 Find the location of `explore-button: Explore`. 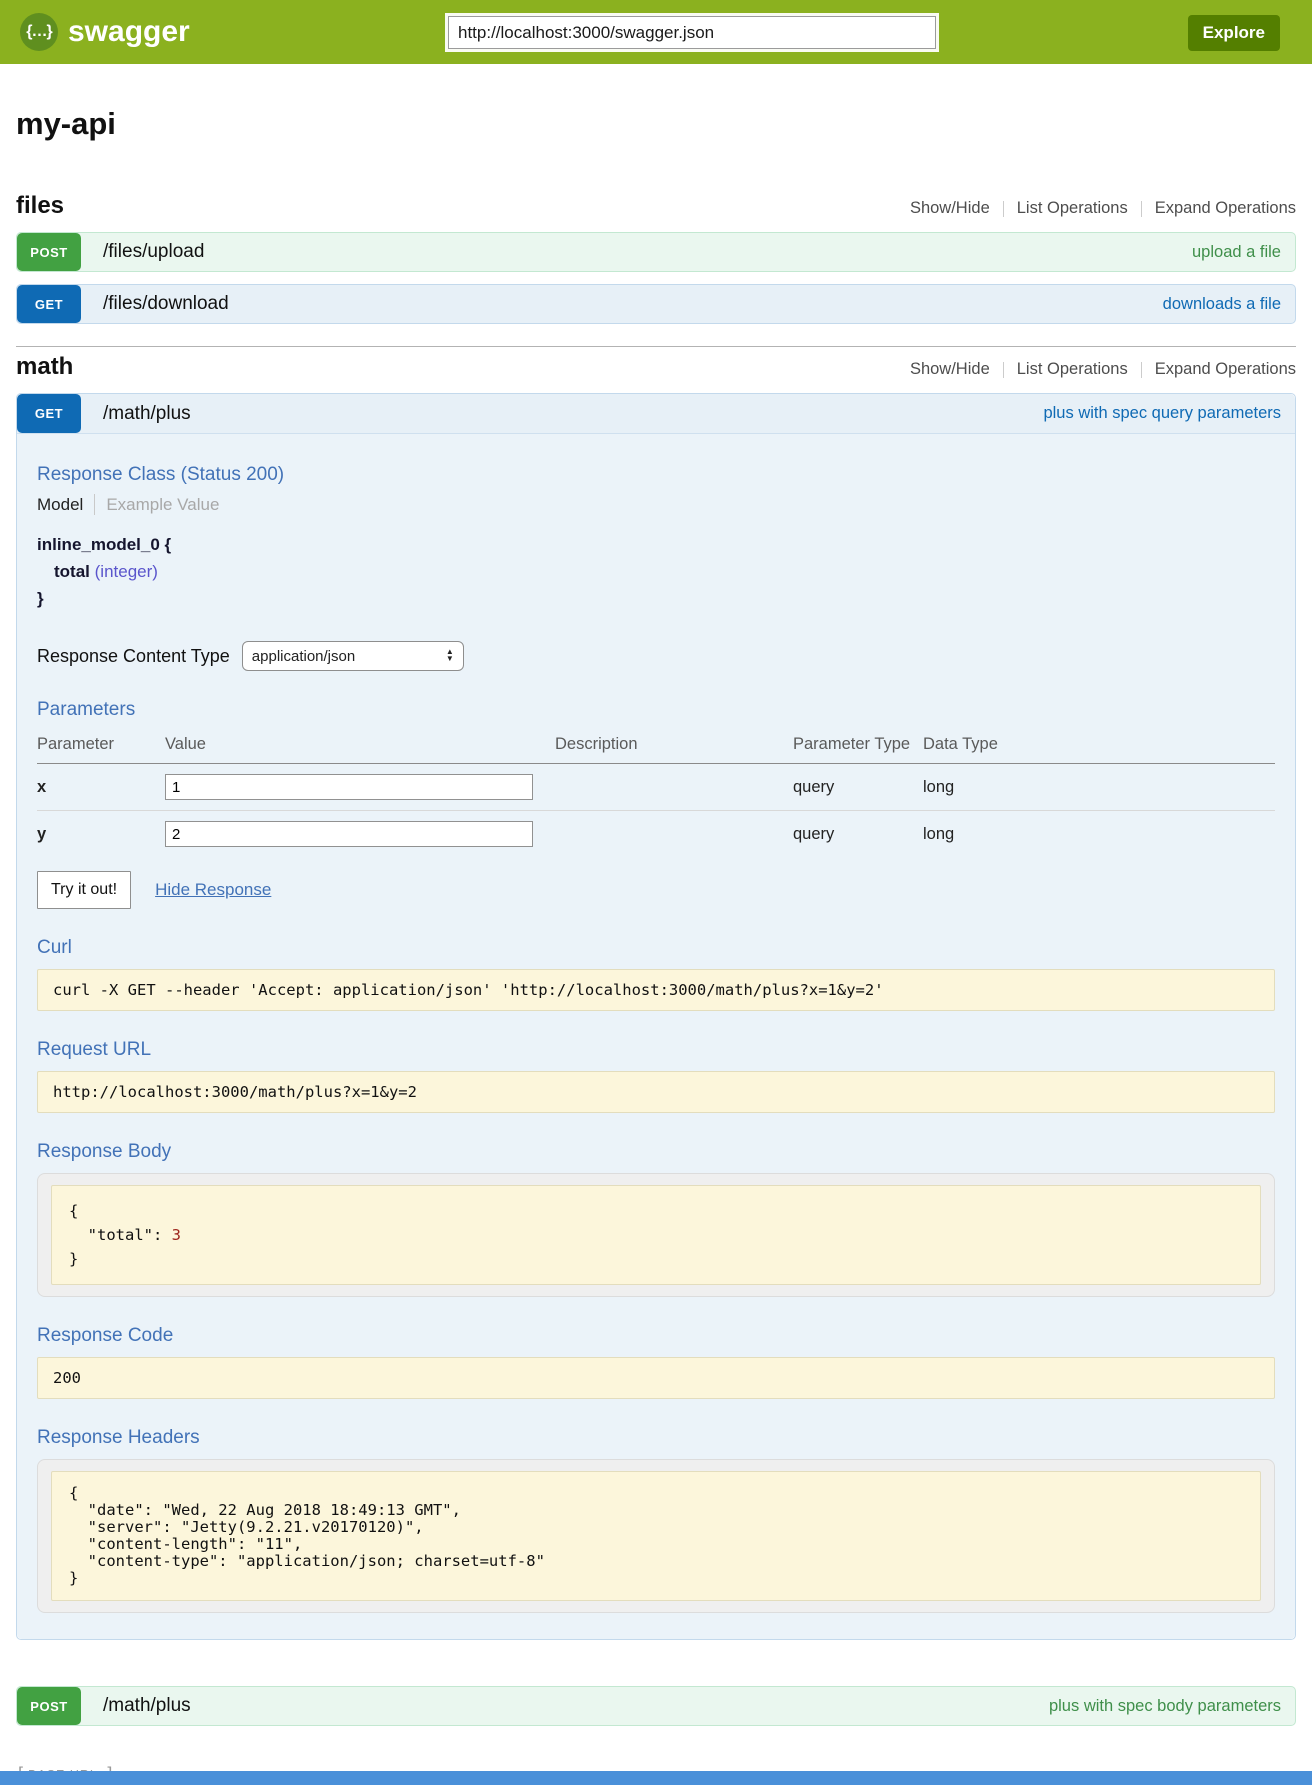

explore-button: Explore is located at coordinates (1233, 33).